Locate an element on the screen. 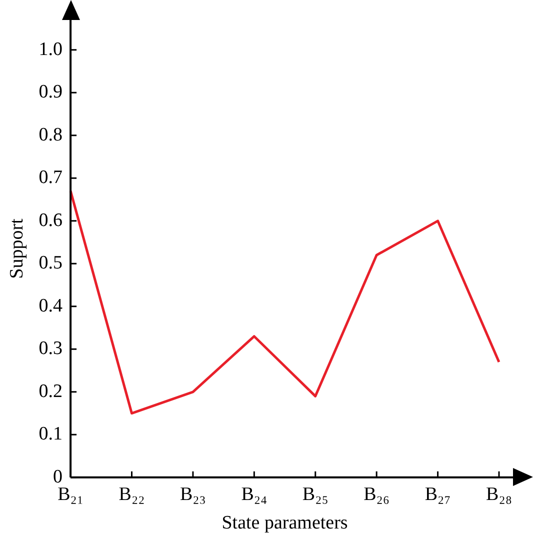  x-tick-label: B₂₅ is located at coordinates (315, 494).